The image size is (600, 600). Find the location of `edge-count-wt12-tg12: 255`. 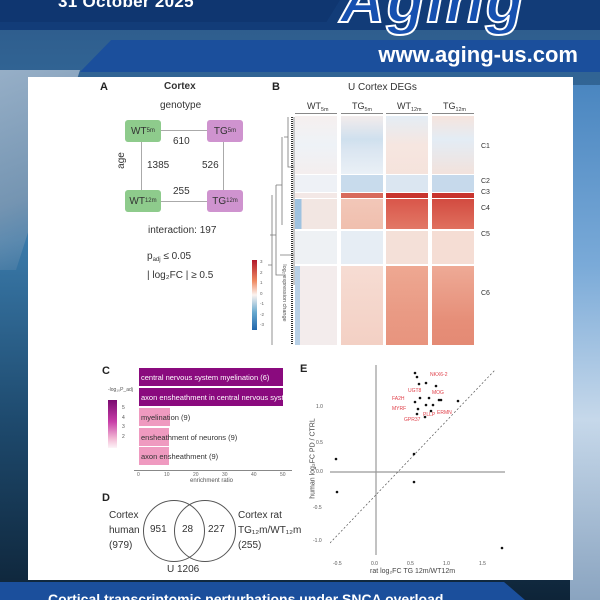

edge-count-wt12-tg12: 255 is located at coordinates (181, 191).